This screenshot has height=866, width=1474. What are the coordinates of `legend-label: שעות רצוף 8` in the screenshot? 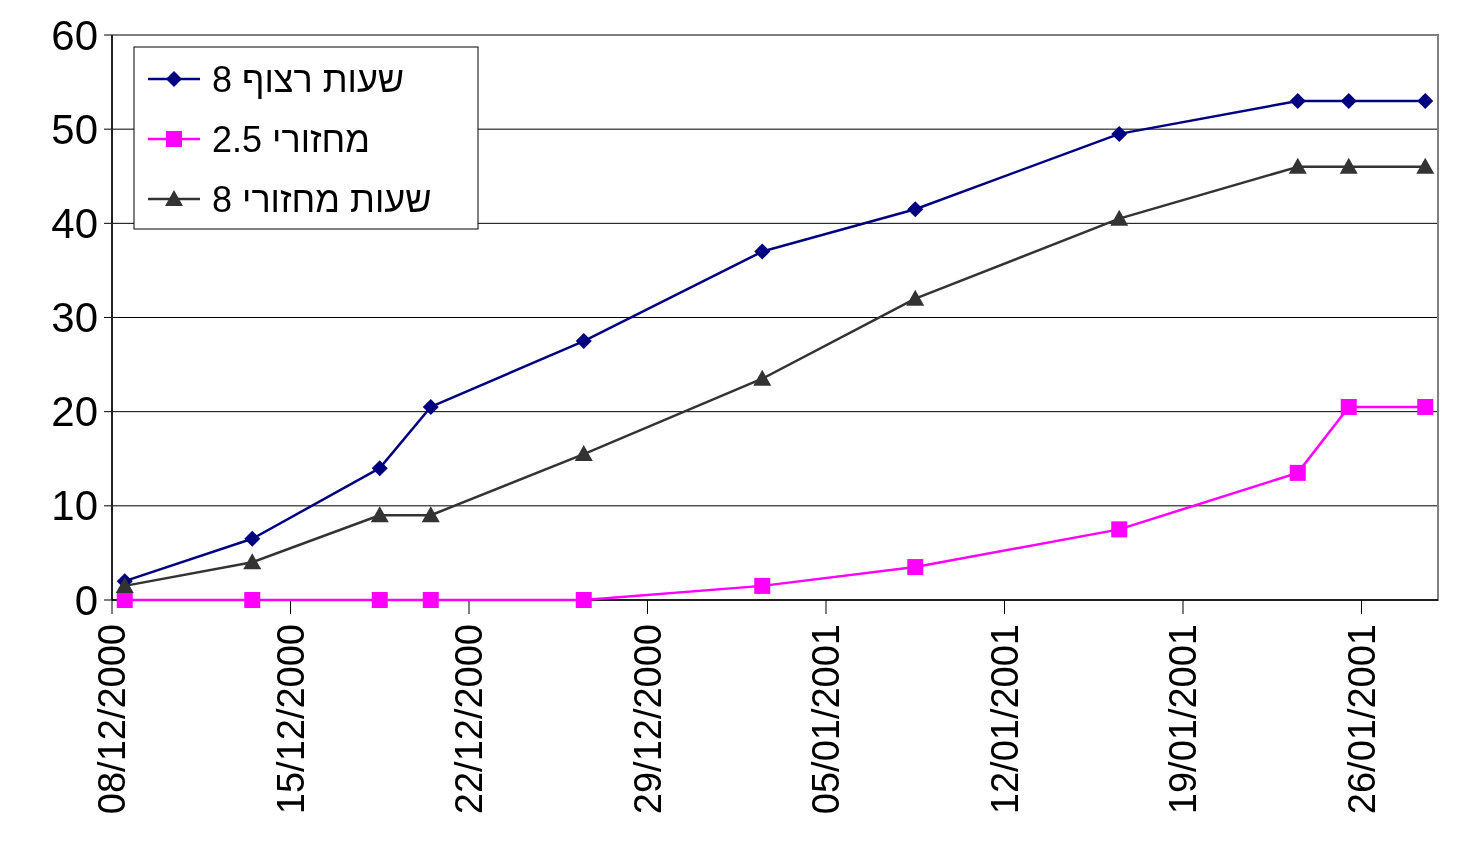 It's located at (308, 79).